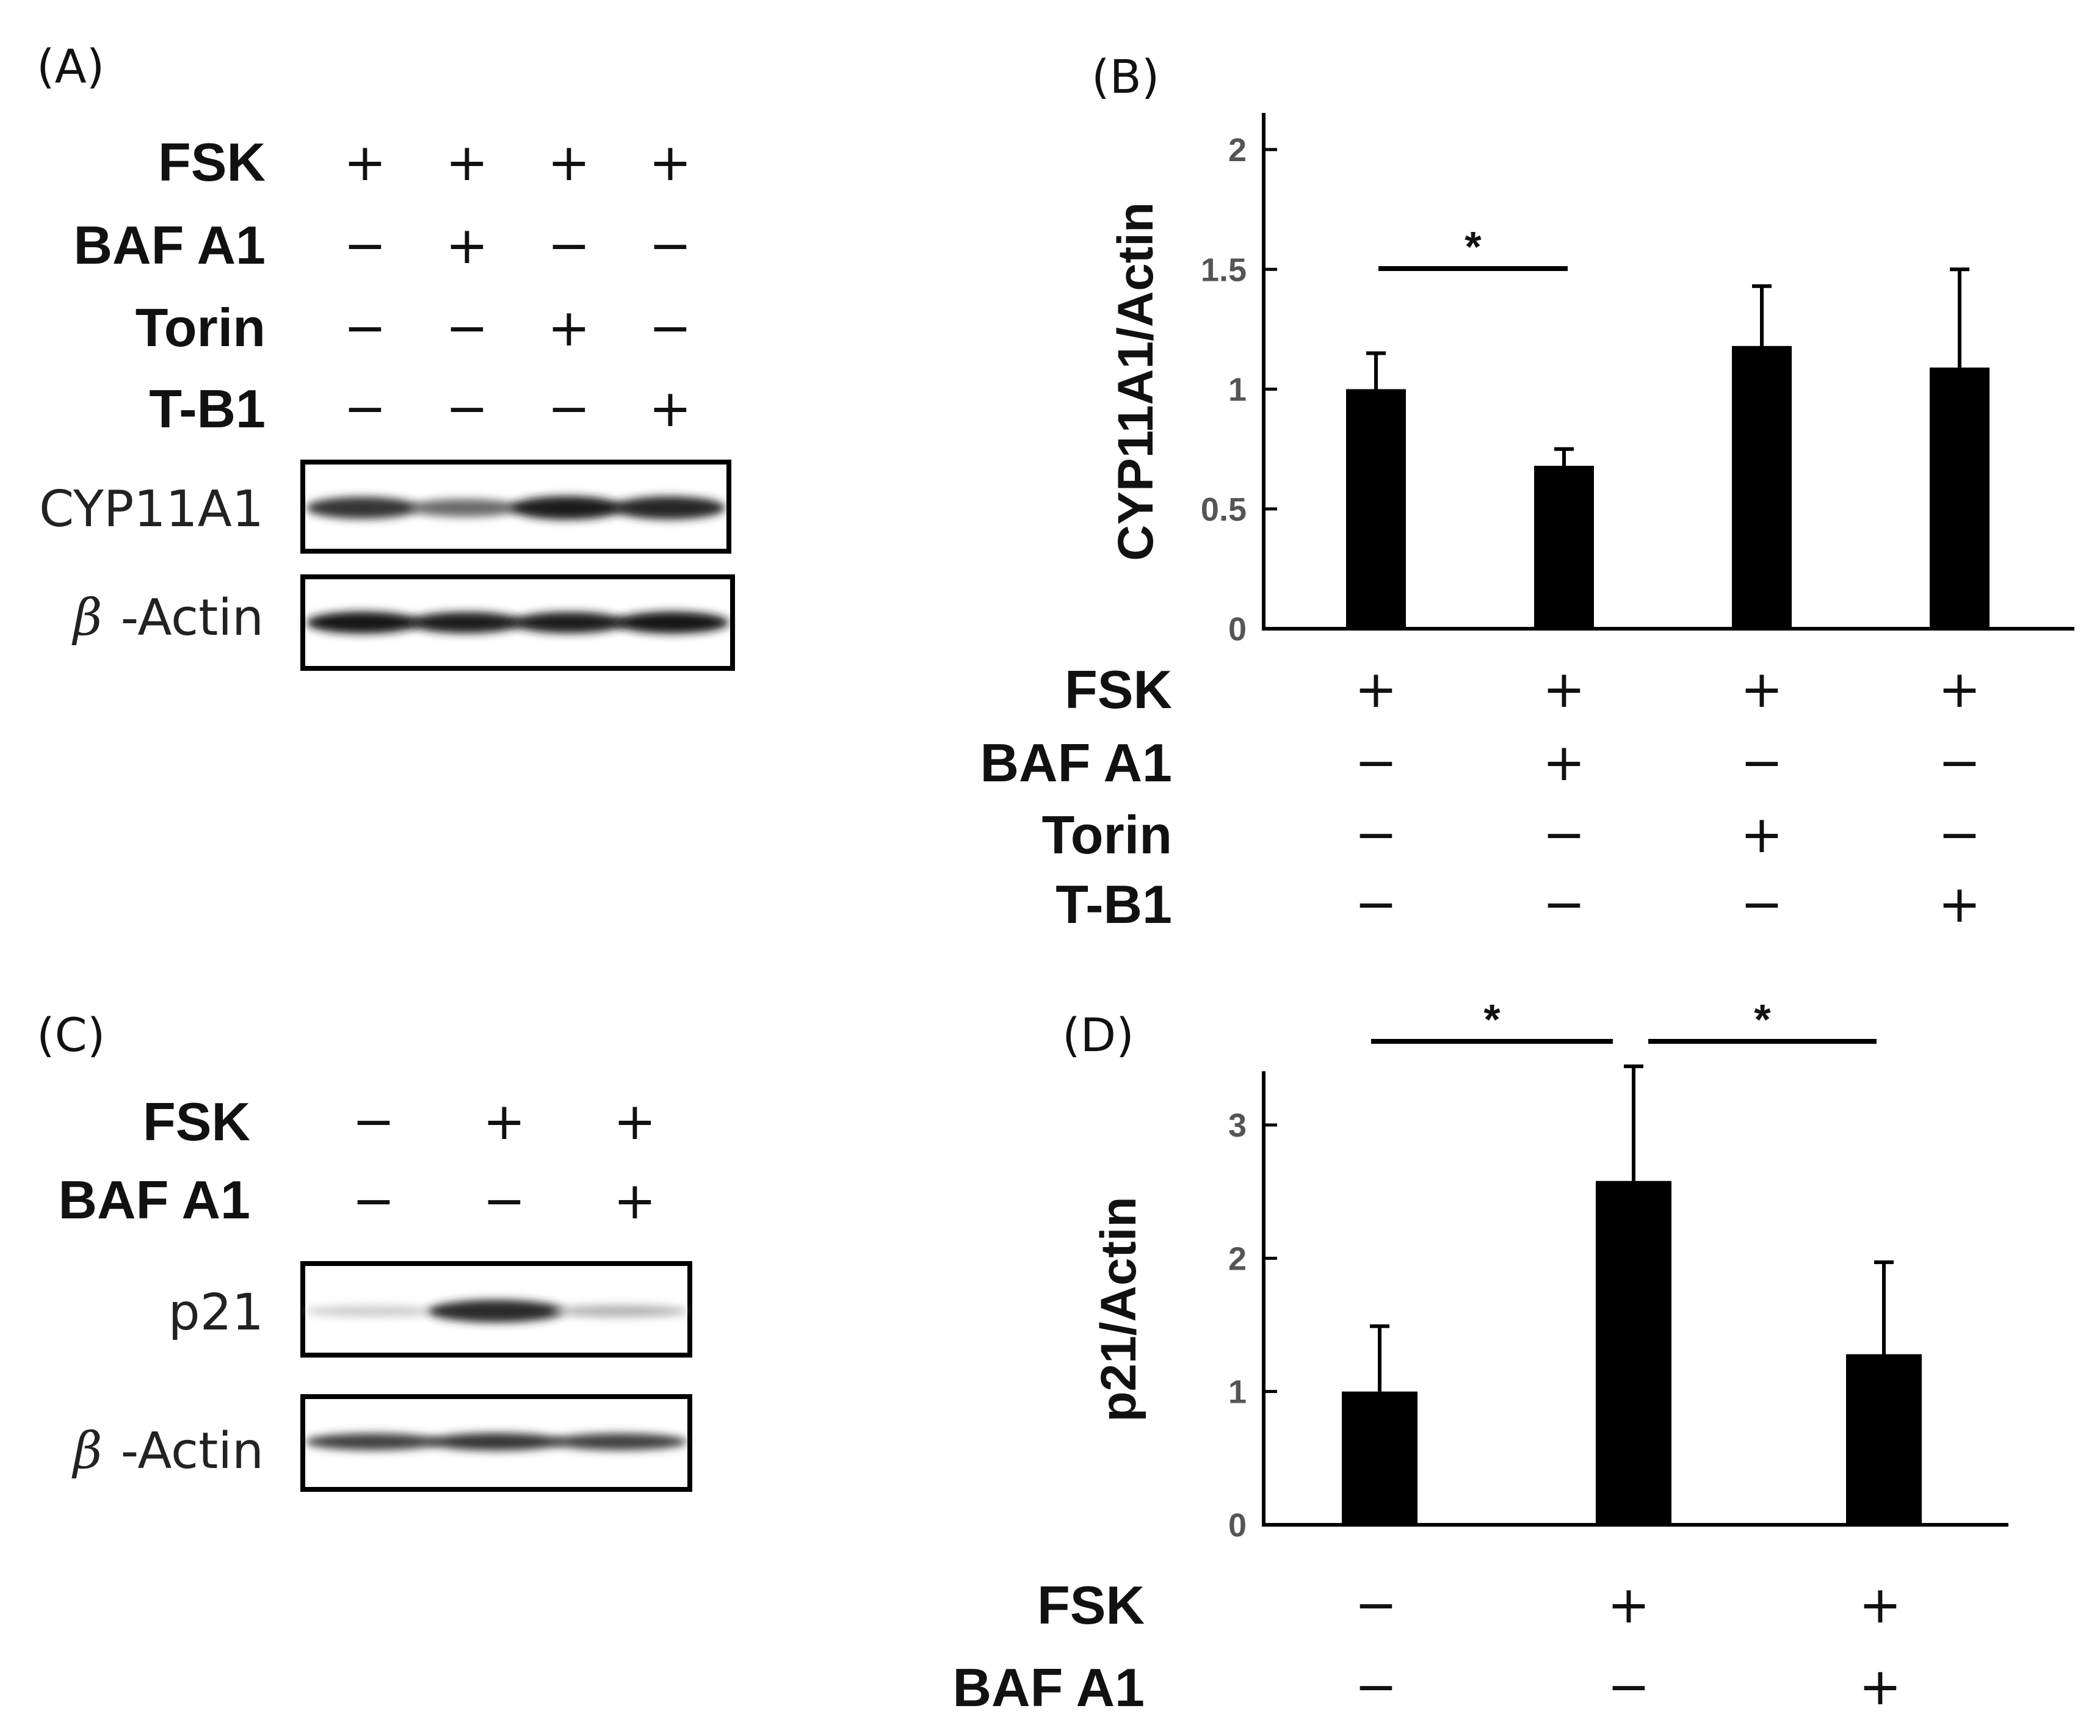 The image size is (2100, 1736). I want to click on b-torin-bar3: +, so click(1761, 834).